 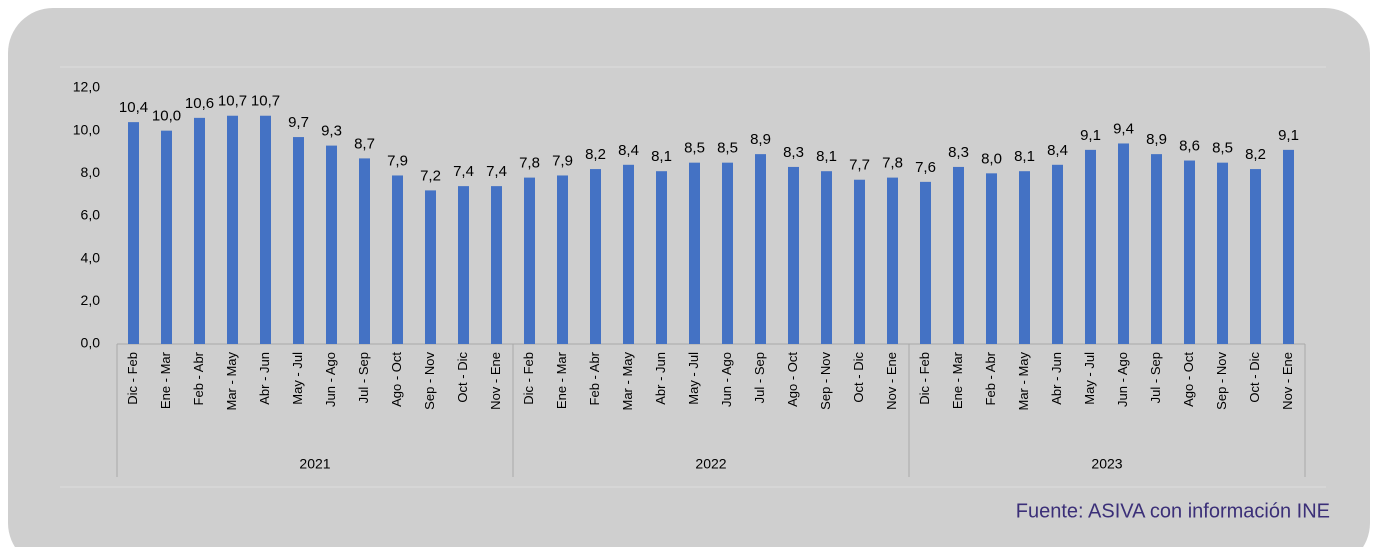 What do you see at coordinates (1173, 511) in the screenshot?
I see `source: Fuente: ASIVA con información INE` at bounding box center [1173, 511].